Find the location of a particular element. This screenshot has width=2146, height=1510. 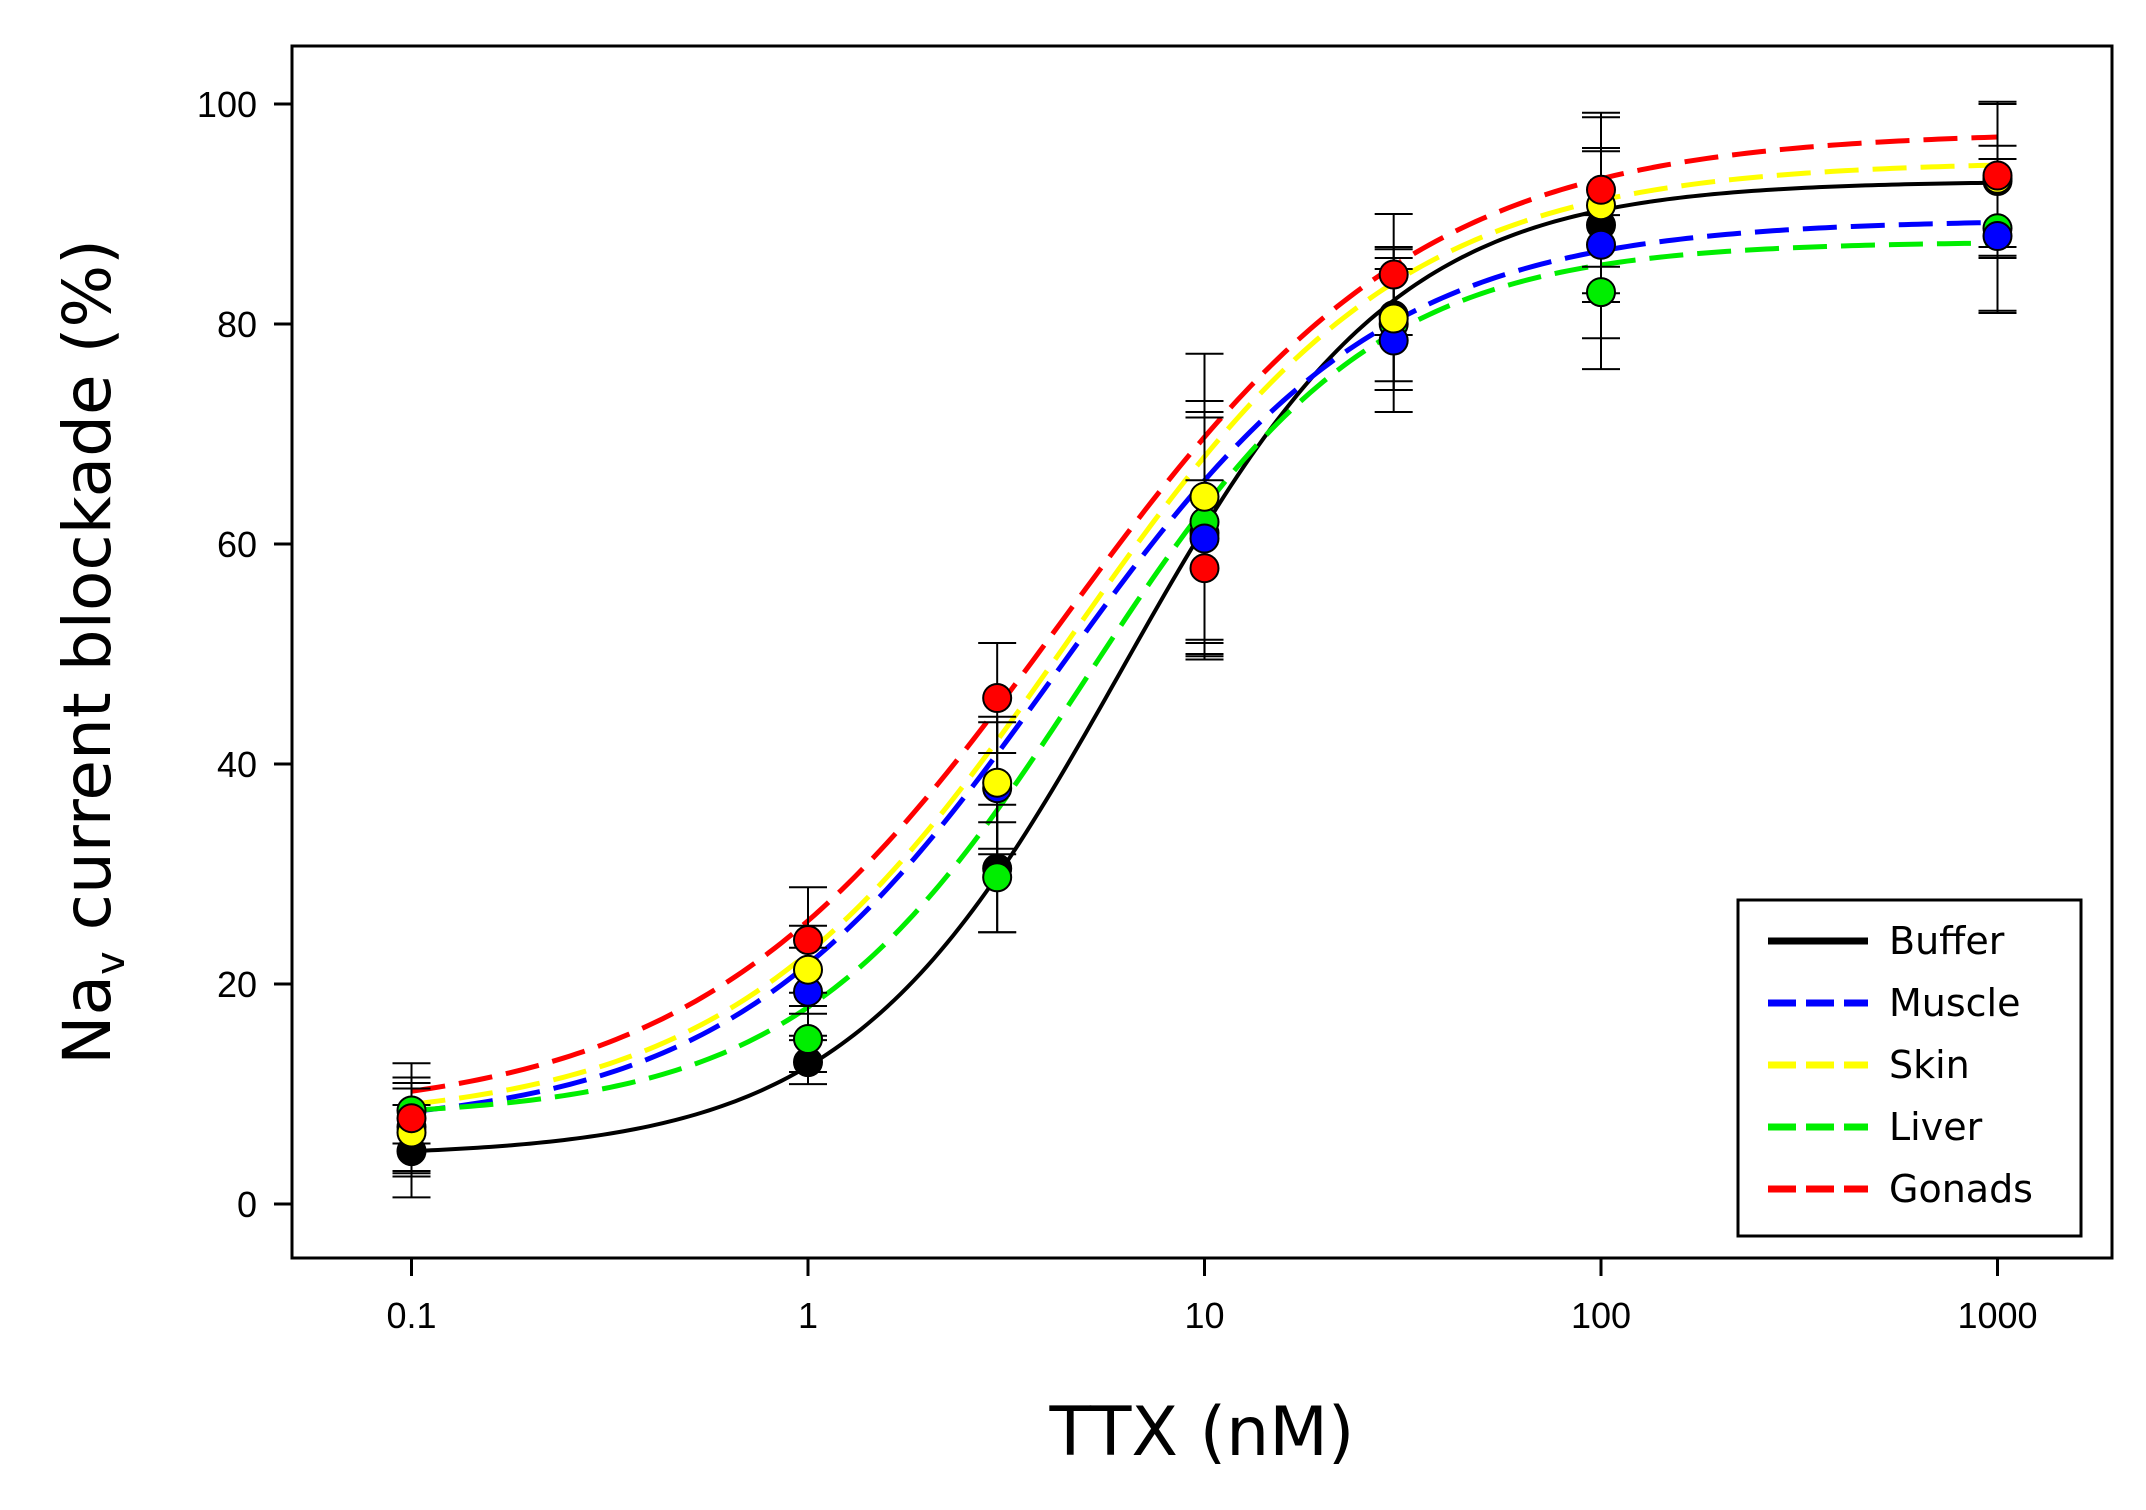

legend-label-gonads: Gonads is located at coordinates (1961, 1189).